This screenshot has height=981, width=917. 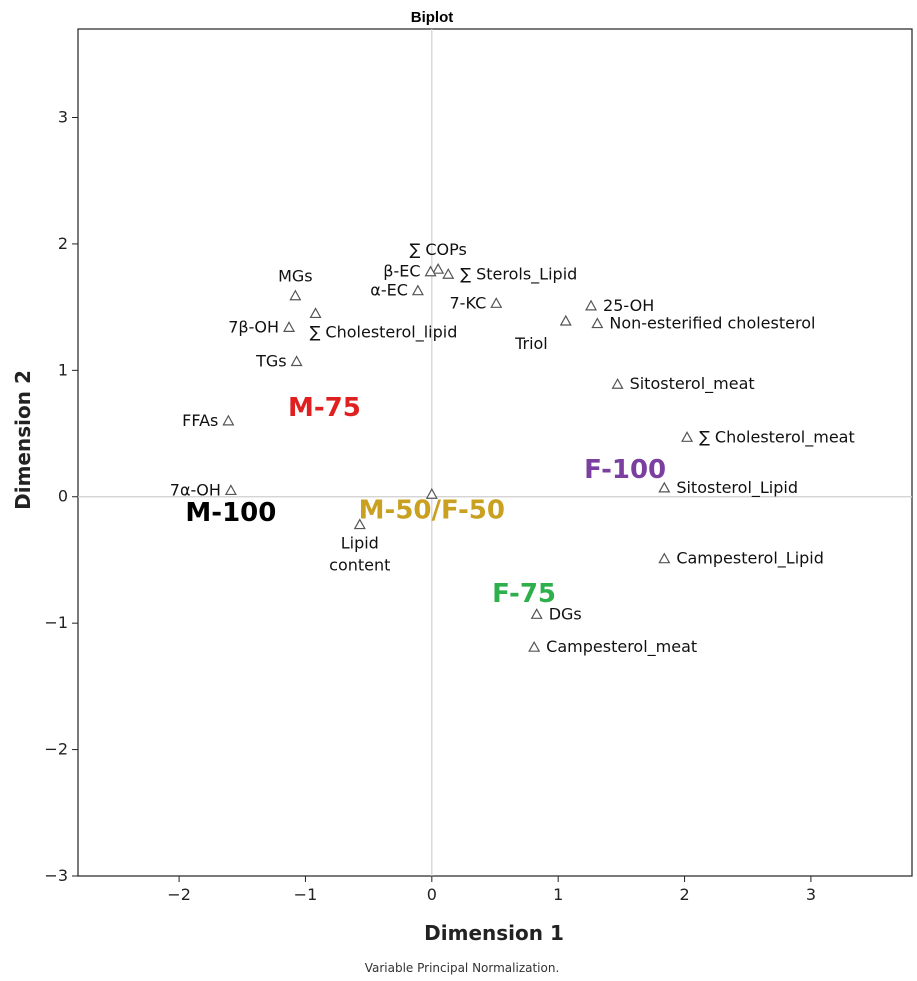 I want to click on point-label-line: α-EC, so click(x=389, y=290).